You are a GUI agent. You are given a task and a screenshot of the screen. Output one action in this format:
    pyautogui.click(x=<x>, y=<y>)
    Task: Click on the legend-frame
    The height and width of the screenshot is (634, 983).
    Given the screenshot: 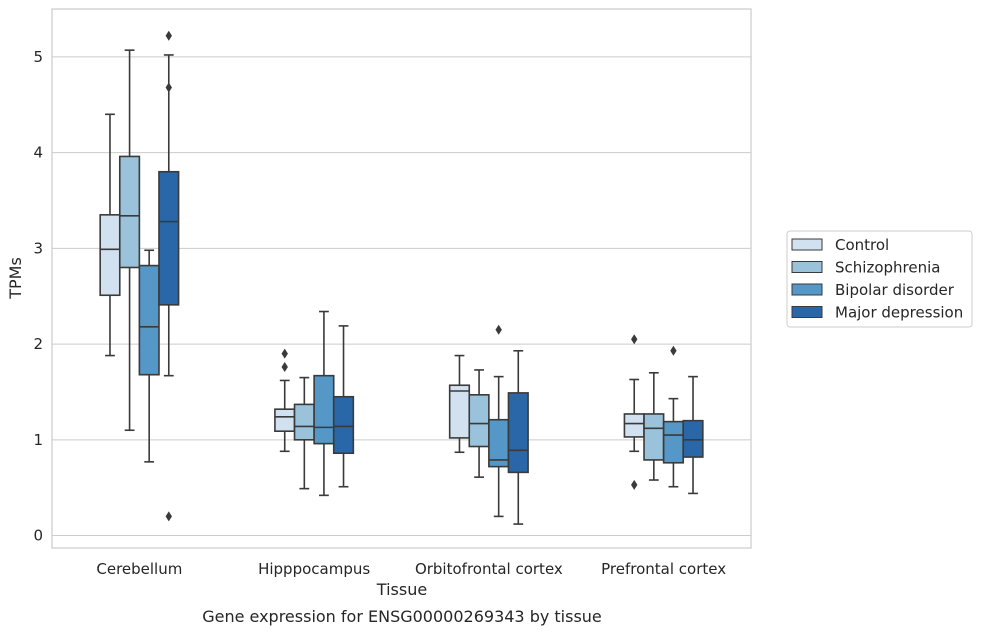 What is the action you would take?
    pyautogui.click(x=879, y=279)
    